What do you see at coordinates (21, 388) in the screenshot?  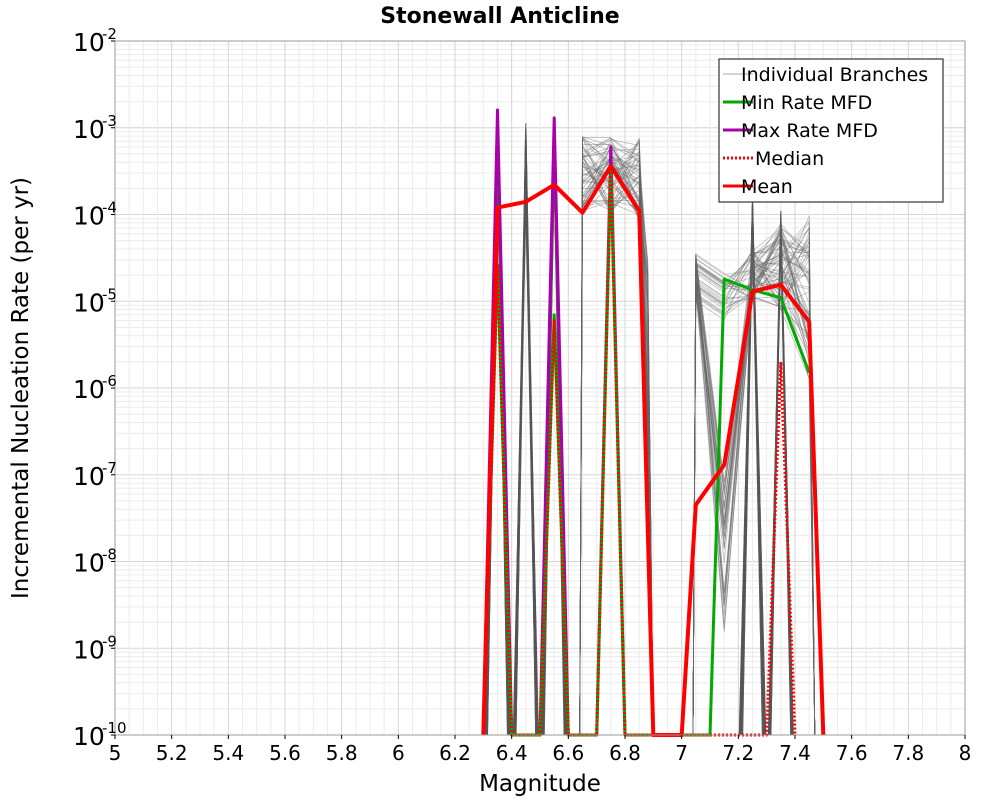 I see `y-axis-label: Incremental Nucleation Rate (per yr)` at bounding box center [21, 388].